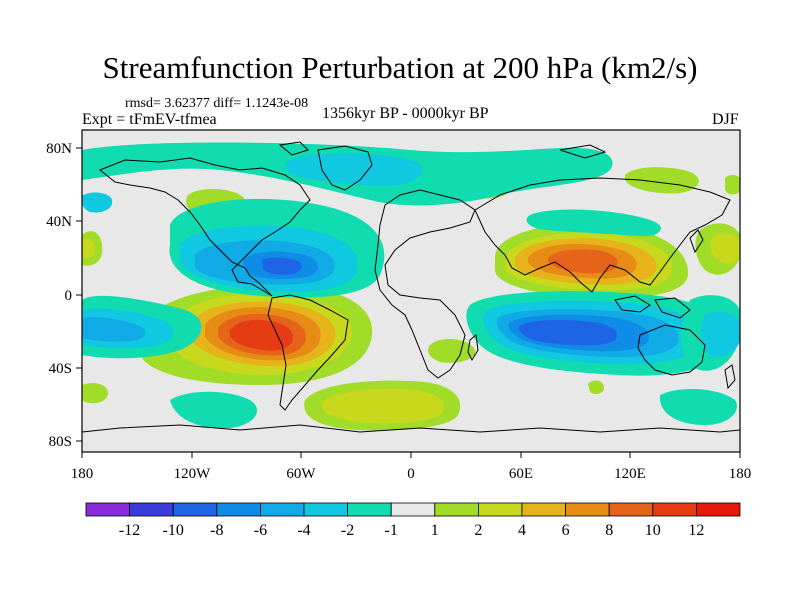 The image size is (800, 600). Describe the element at coordinates (725, 119) in the screenshot. I see `season-label: DJF` at that location.